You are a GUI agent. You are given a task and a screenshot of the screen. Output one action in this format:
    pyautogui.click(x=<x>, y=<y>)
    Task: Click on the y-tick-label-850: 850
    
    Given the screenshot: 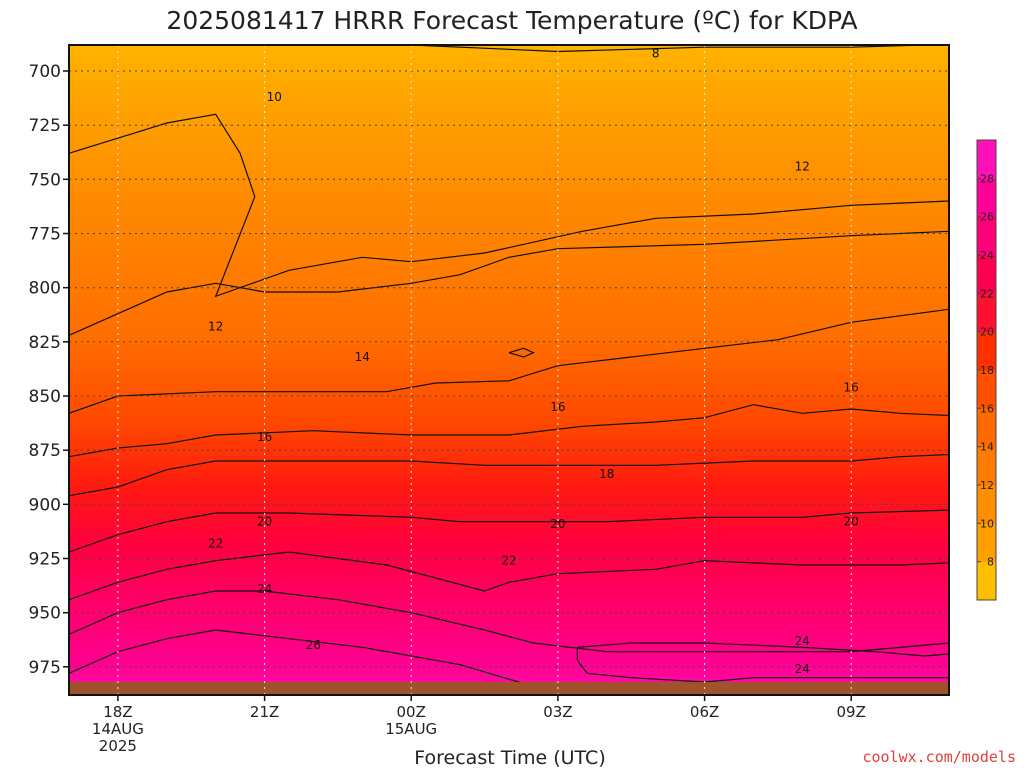 What is the action you would take?
    pyautogui.click(x=45, y=397)
    